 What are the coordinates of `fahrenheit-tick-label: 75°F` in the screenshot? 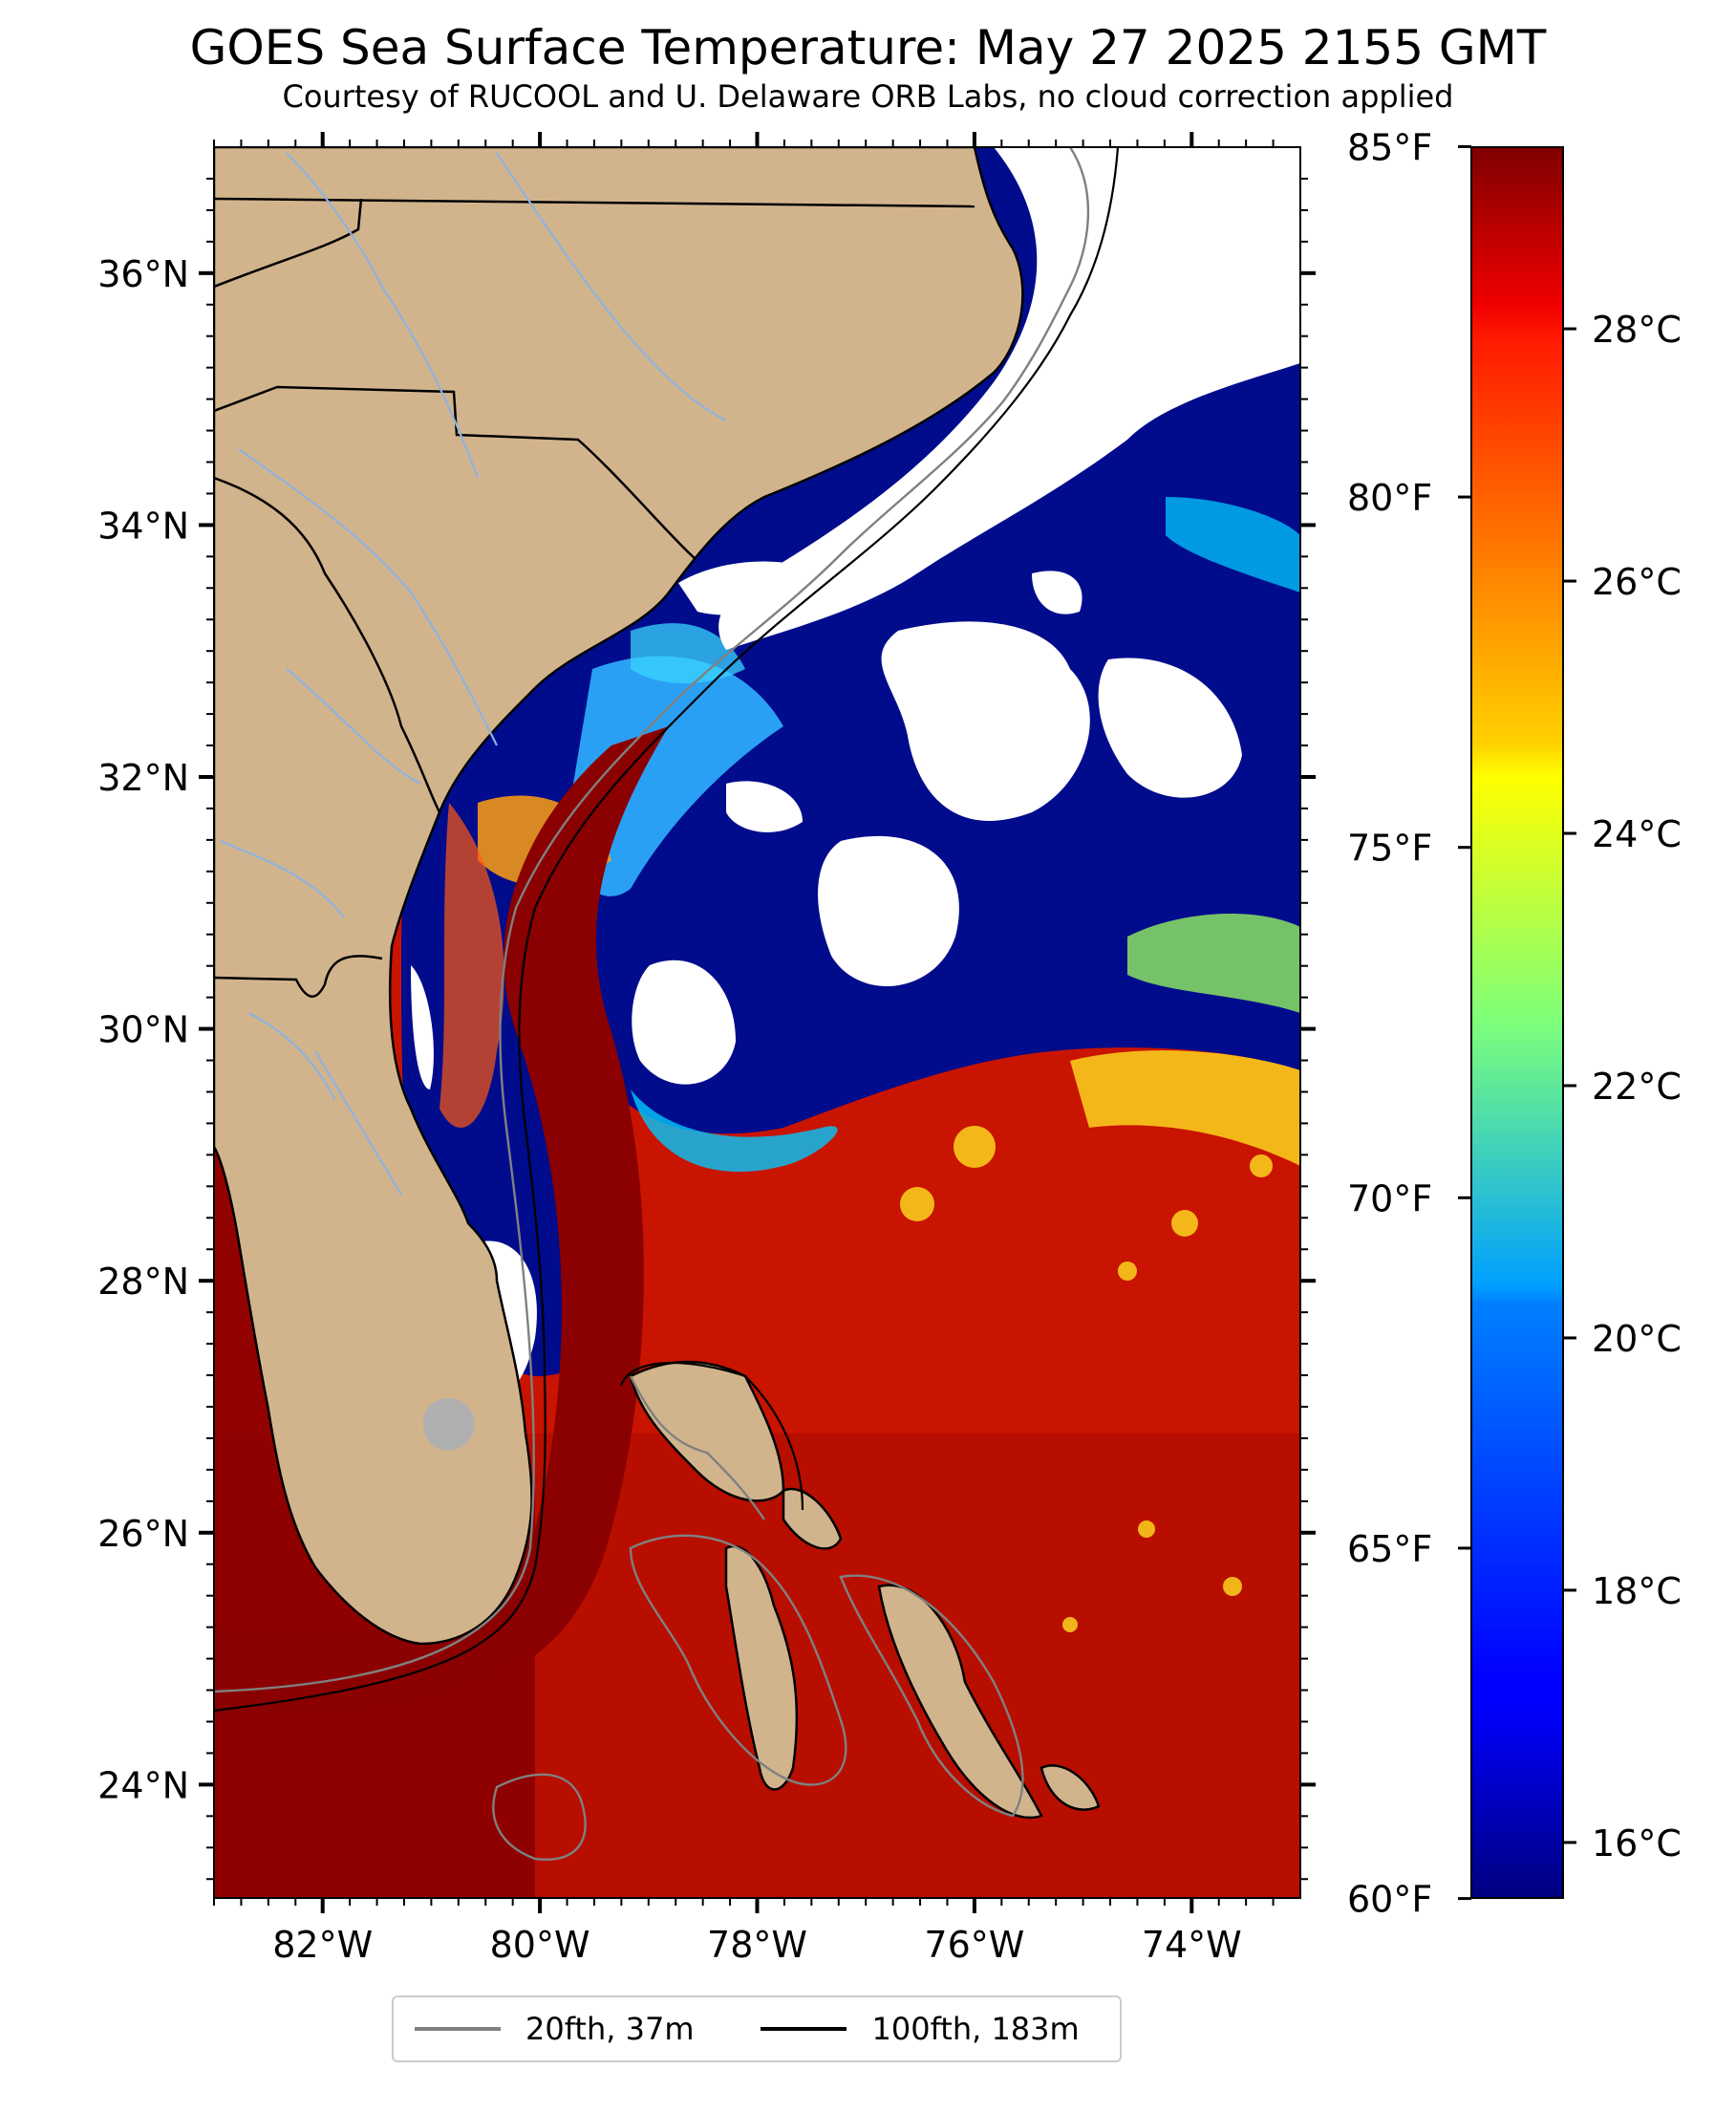 It's located at (1389, 849).